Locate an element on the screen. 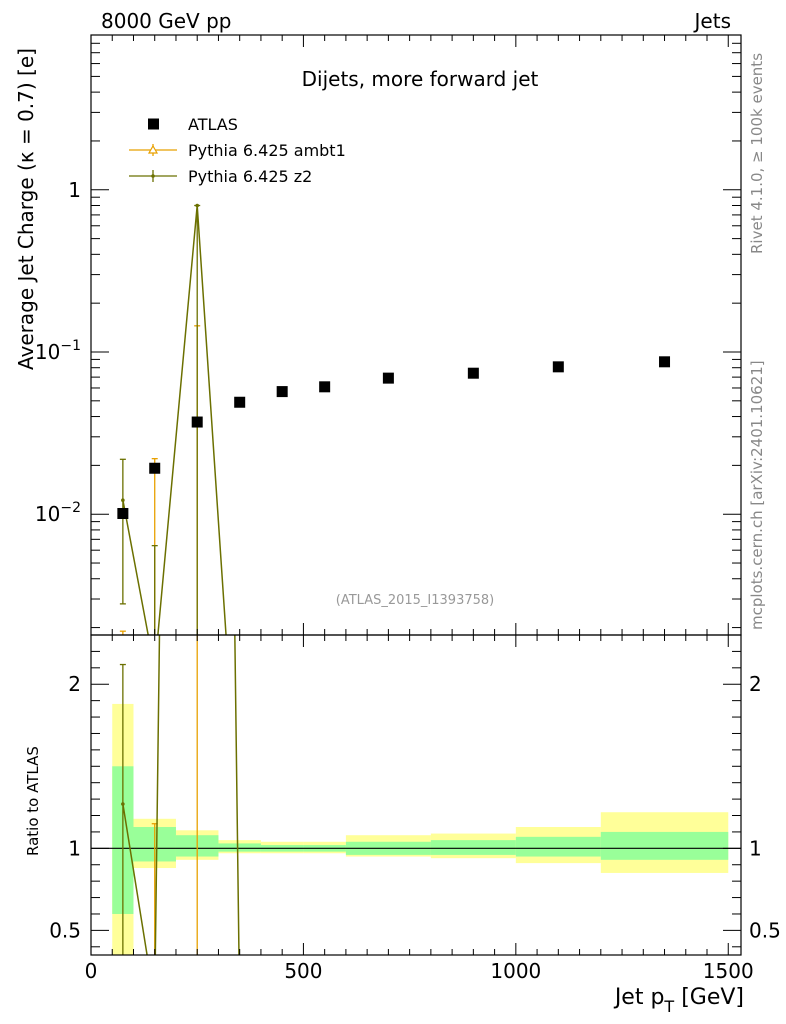 The width and height of the screenshot is (786, 1024). energy-label: 8000 GeV pp is located at coordinates (166, 21).